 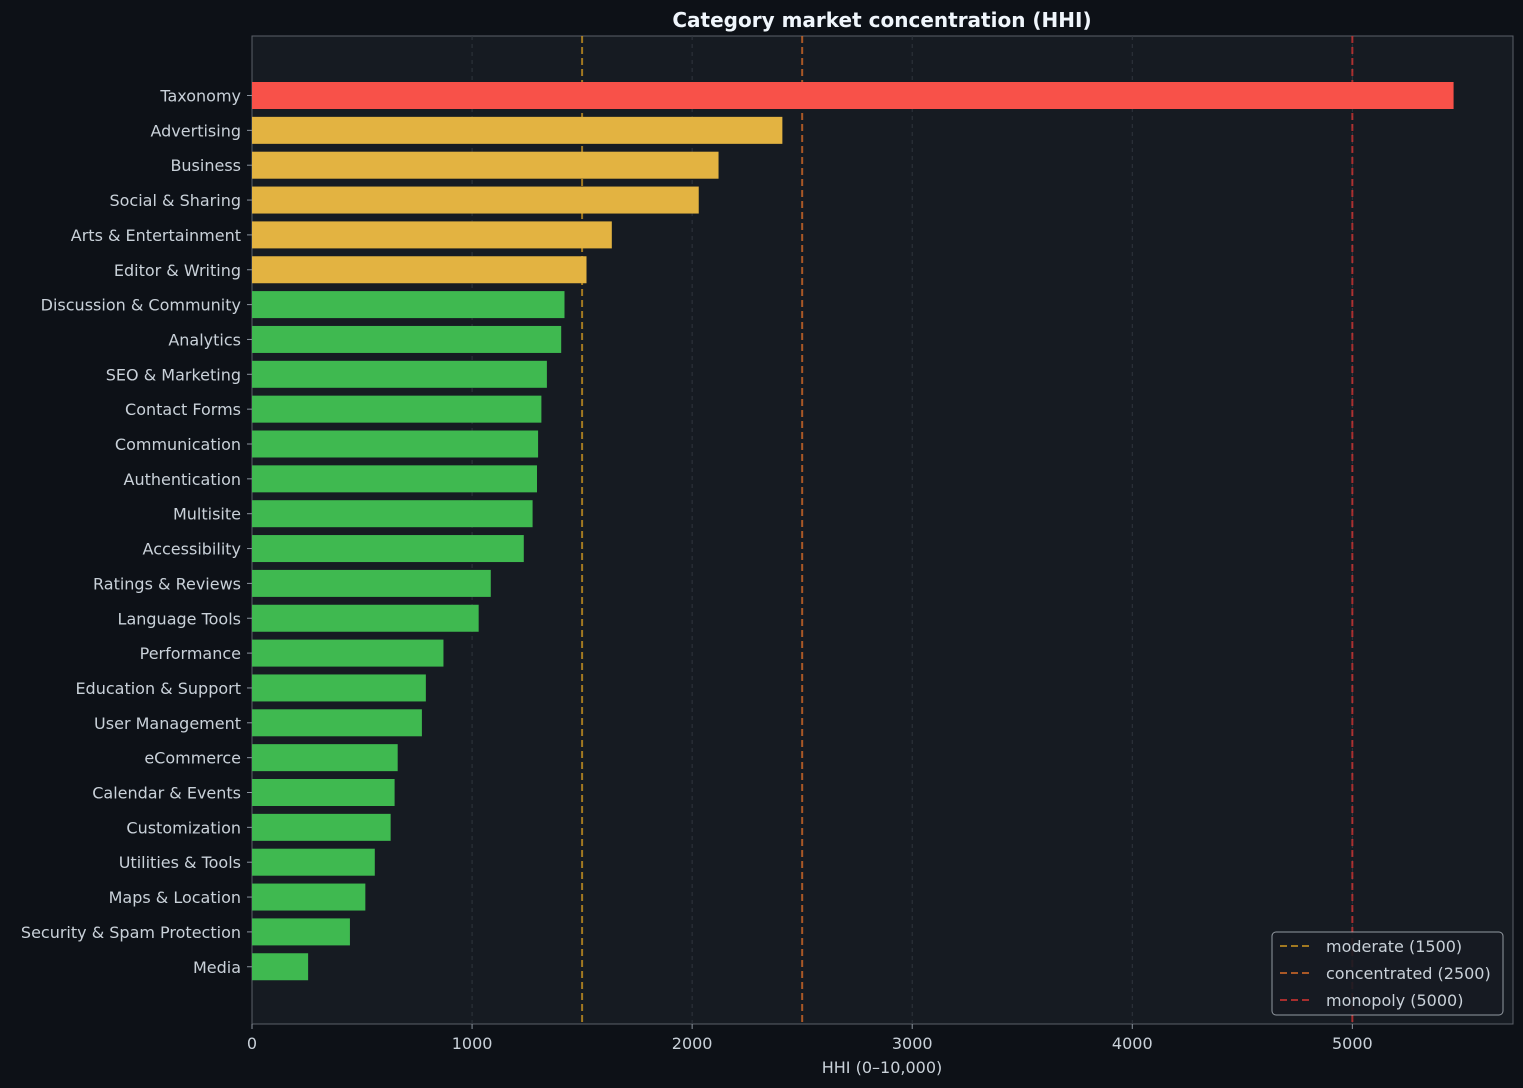 What do you see at coordinates (1394, 946) in the screenshot?
I see `legend-entry: moderate (1500)` at bounding box center [1394, 946].